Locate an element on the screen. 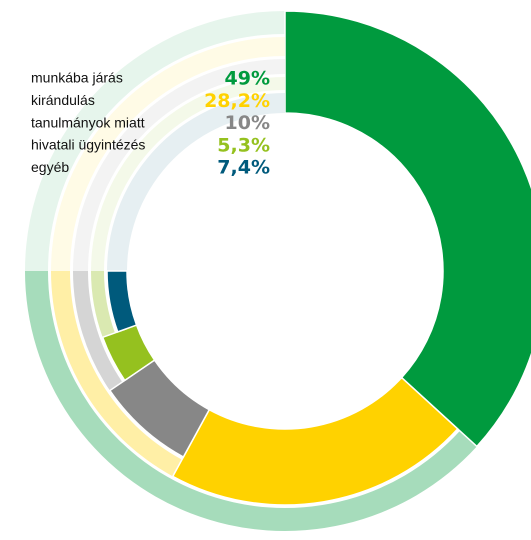 The width and height of the screenshot is (531, 540). value-label: 49% is located at coordinates (247, 79).